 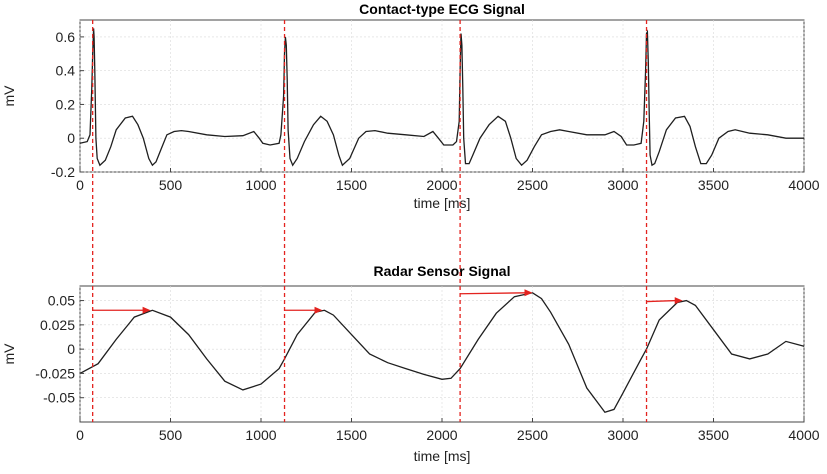 I want to click on ecg-y-ticks: -0.2 0 0.2 0.4 0.6, so click(x=67, y=104).